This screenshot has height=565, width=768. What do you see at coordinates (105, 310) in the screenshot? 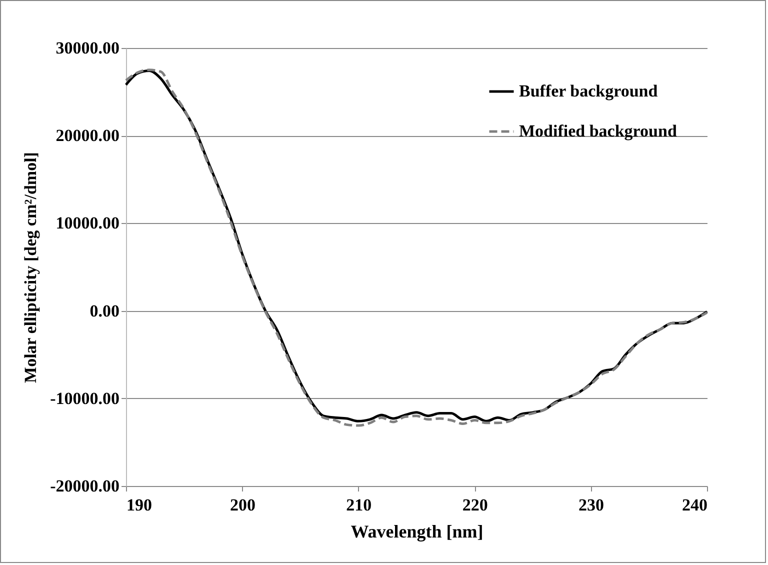
I see `y-tick-label: 0.00` at bounding box center [105, 310].